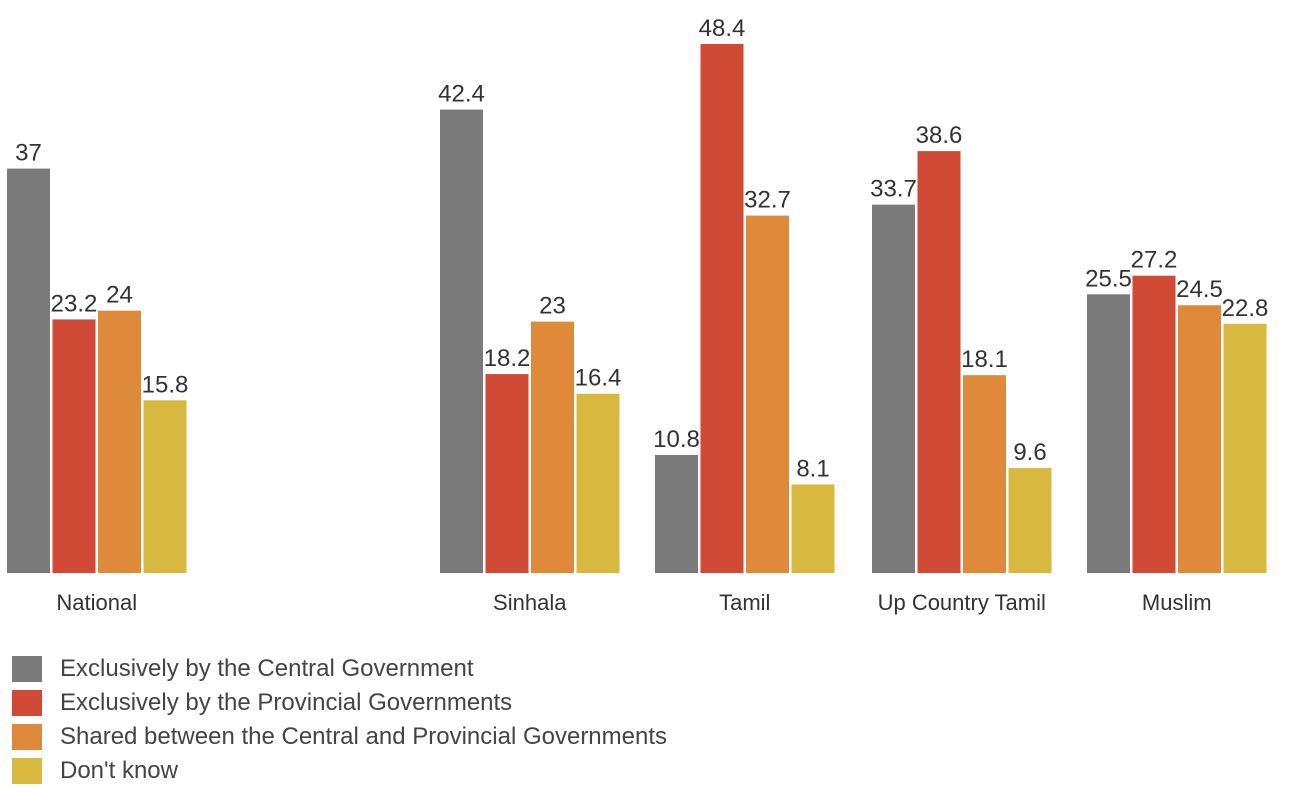  Describe the element at coordinates (1154, 260) in the screenshot. I see `value-label-muslim-series-1: 27.2` at that location.